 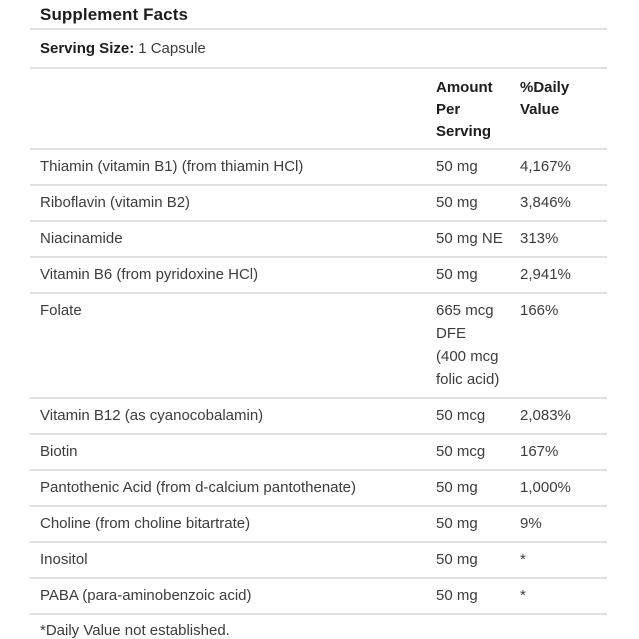 What do you see at coordinates (563, 239) in the screenshot?
I see `nutrient-daily-value: 313%` at bounding box center [563, 239].